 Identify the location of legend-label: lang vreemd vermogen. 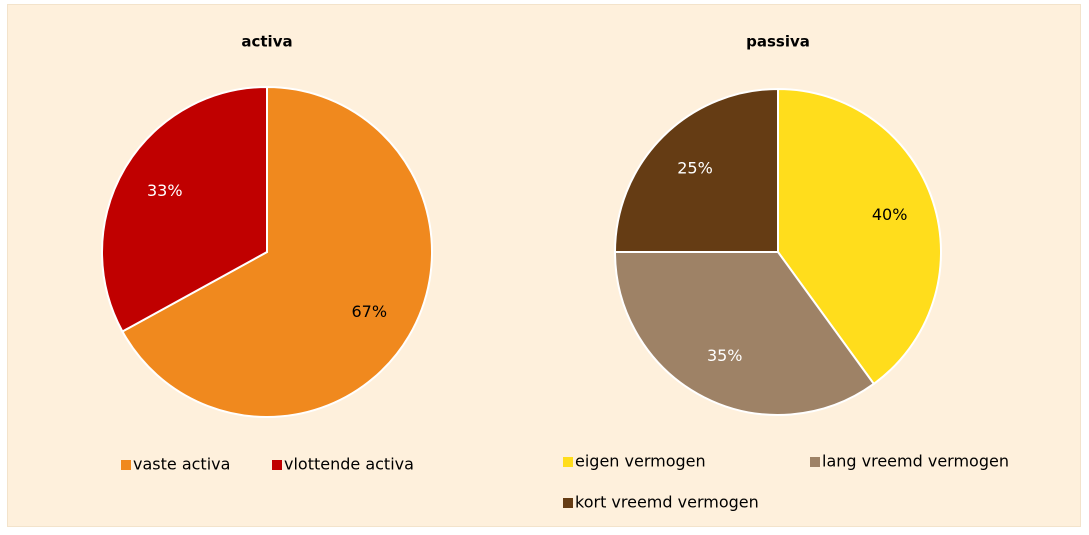
(915, 461).